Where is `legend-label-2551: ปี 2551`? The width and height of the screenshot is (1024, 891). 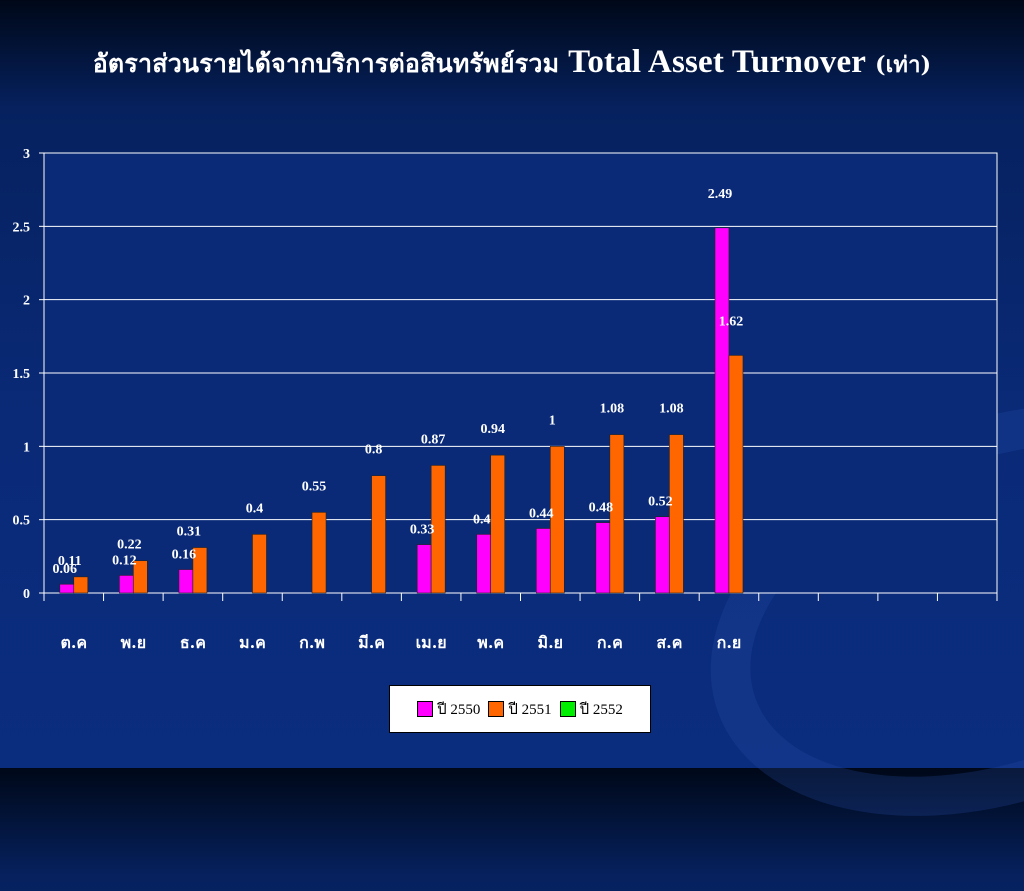 legend-label-2551: ปี 2551 is located at coordinates (530, 710).